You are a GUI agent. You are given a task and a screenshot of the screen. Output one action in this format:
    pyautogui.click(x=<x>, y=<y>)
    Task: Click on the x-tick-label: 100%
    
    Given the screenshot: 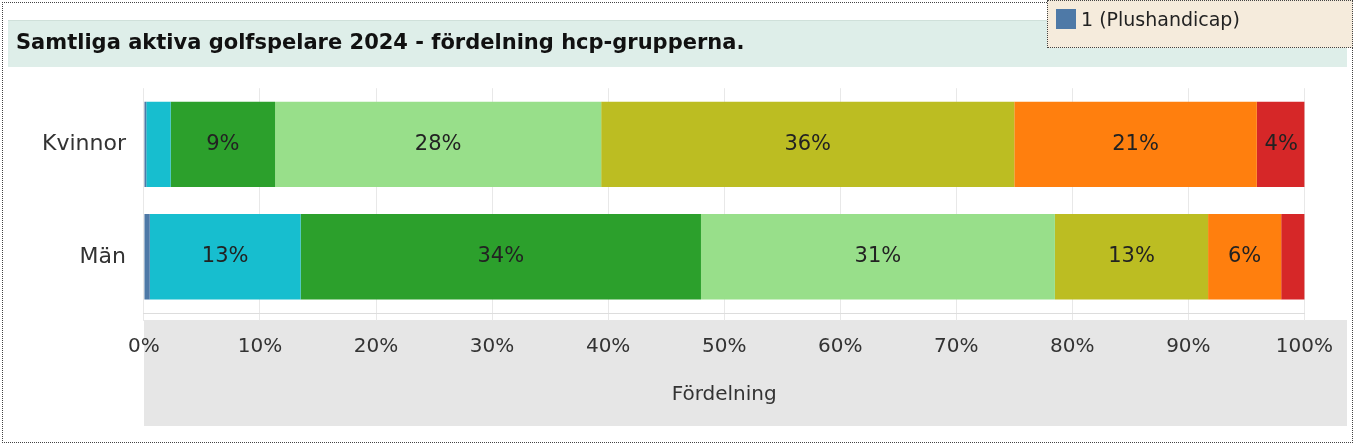 What is the action you would take?
    pyautogui.click(x=1304, y=345)
    